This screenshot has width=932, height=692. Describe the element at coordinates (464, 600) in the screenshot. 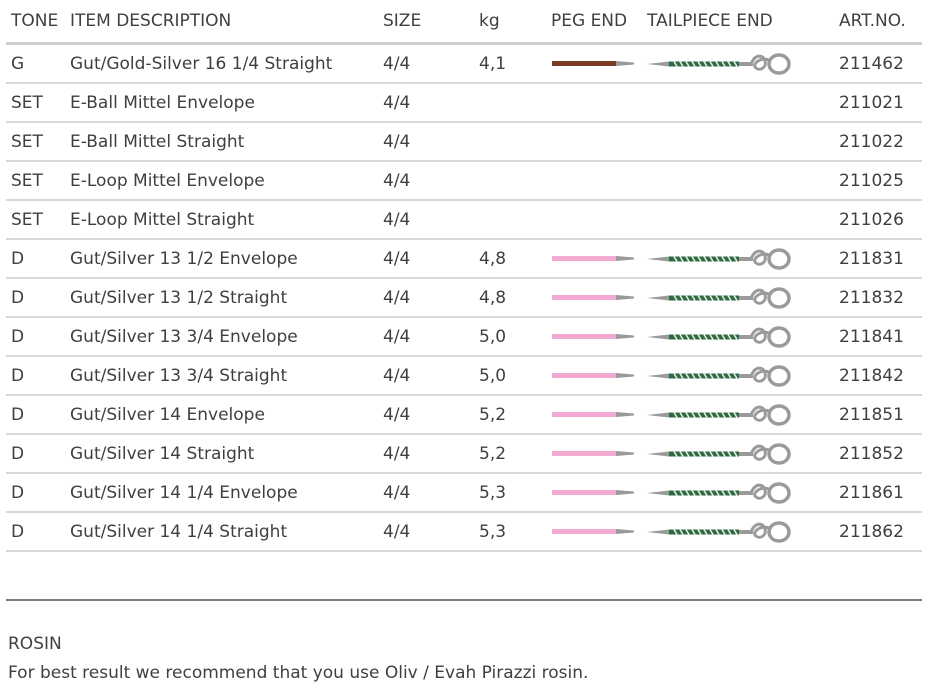

I see `section-divider` at that location.